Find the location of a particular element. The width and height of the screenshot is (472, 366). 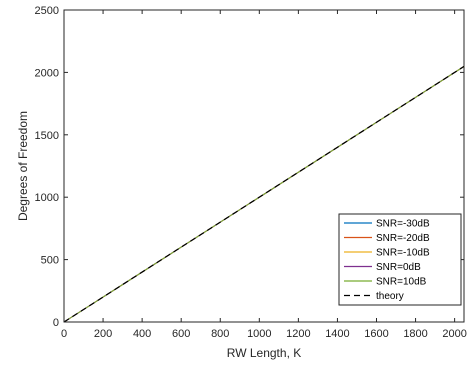

y-tick-label: 1000 is located at coordinates (47, 198).